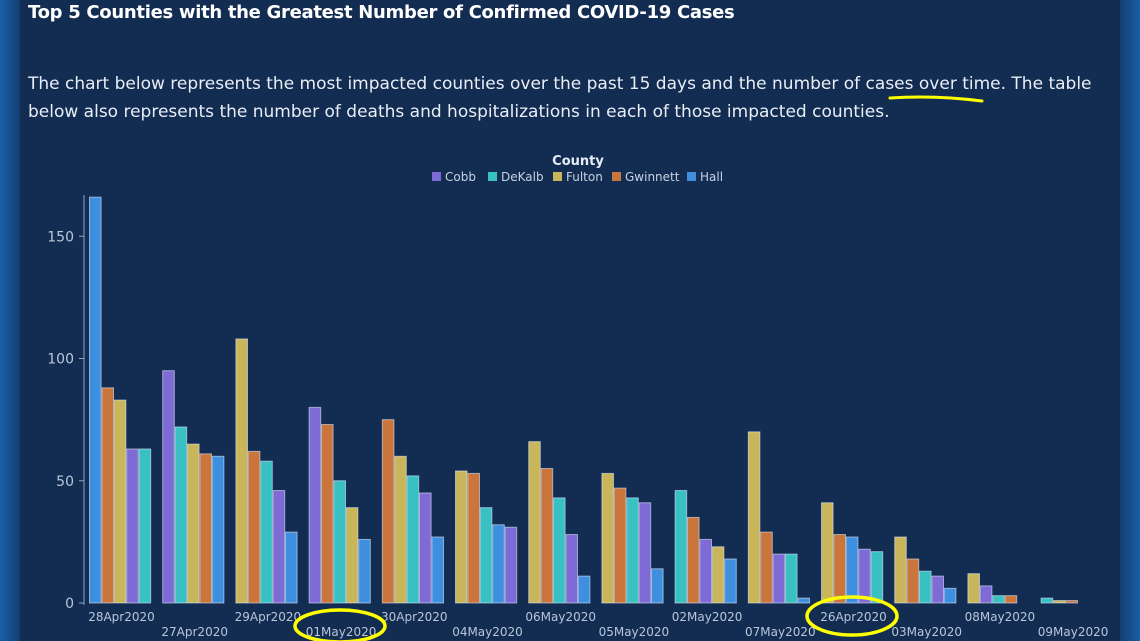 The height and width of the screenshot is (641, 1140). What do you see at coordinates (557, 176) in the screenshot?
I see `legend-swatch-fulton` at bounding box center [557, 176].